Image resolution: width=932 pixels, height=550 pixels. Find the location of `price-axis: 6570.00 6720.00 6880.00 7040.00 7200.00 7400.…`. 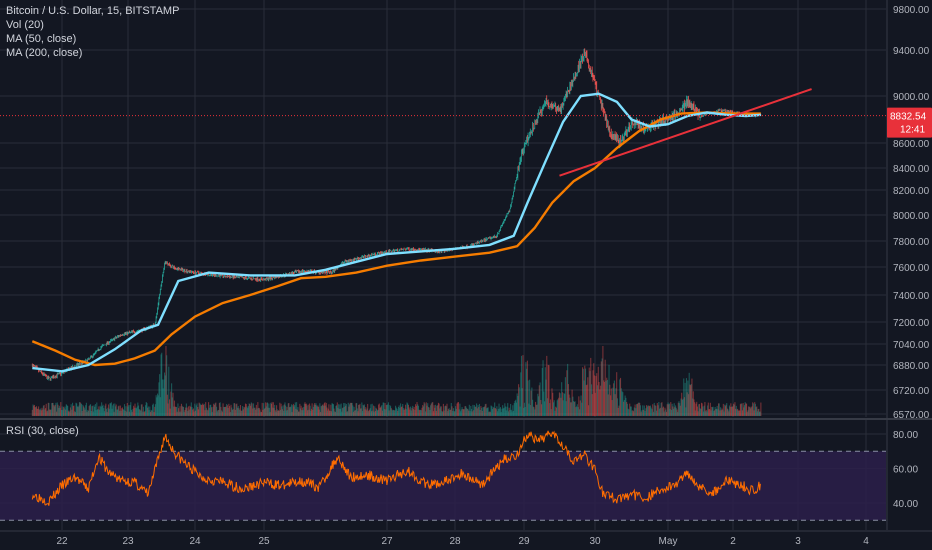

price-axis: 6570.00 6720.00 6880.00 7040.00 7200.00 7400.… is located at coordinates (911, 213).